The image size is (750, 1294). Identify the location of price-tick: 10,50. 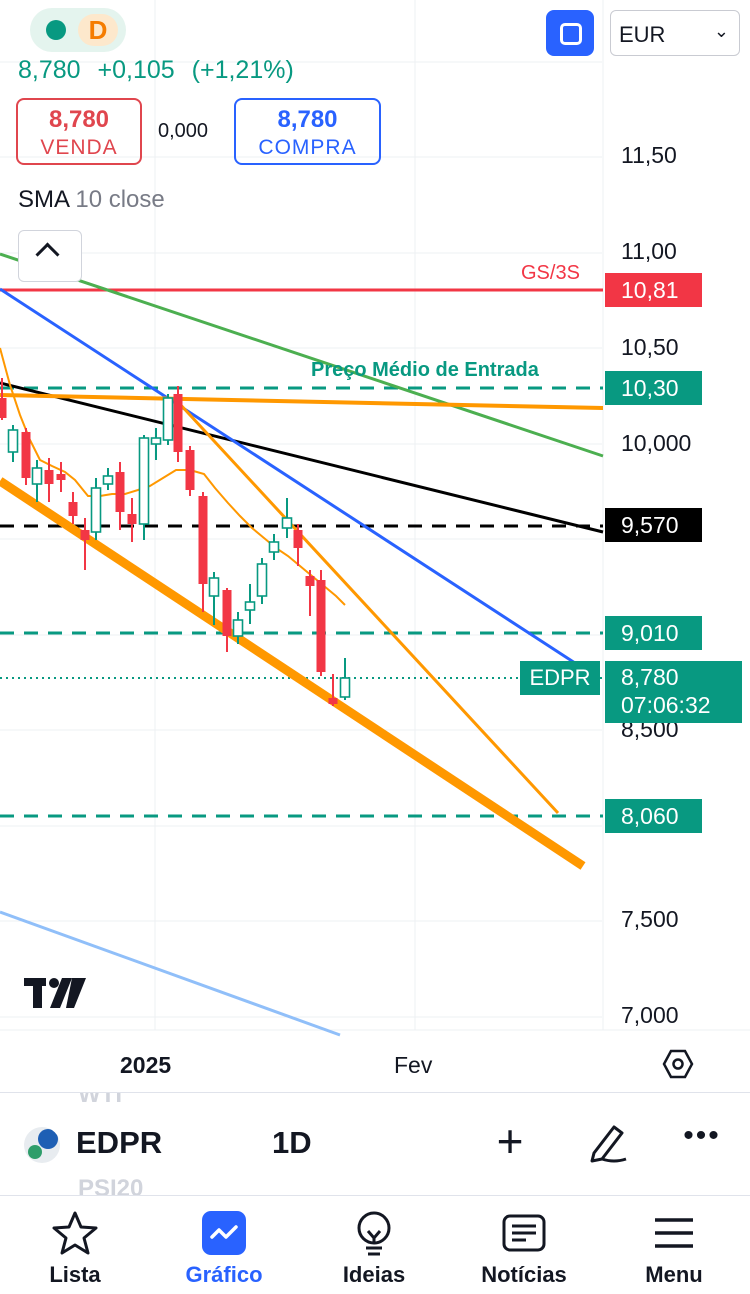
(650, 347).